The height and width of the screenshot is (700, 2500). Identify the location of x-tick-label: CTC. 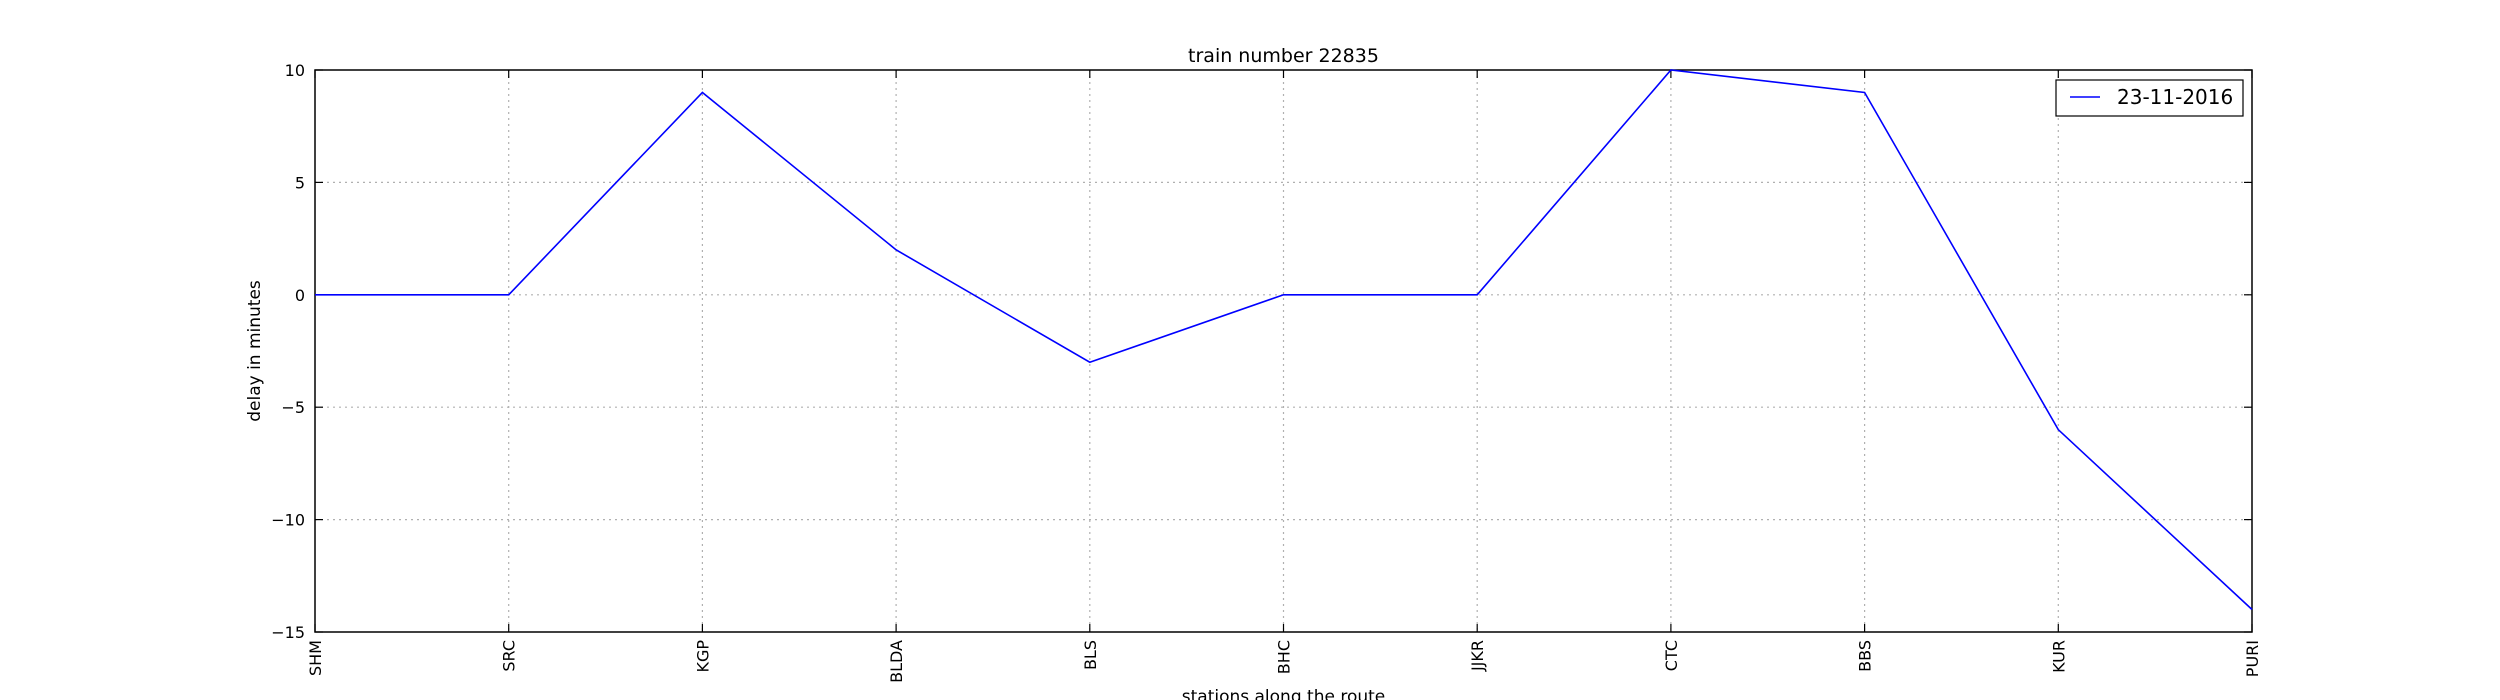
(1671, 655).